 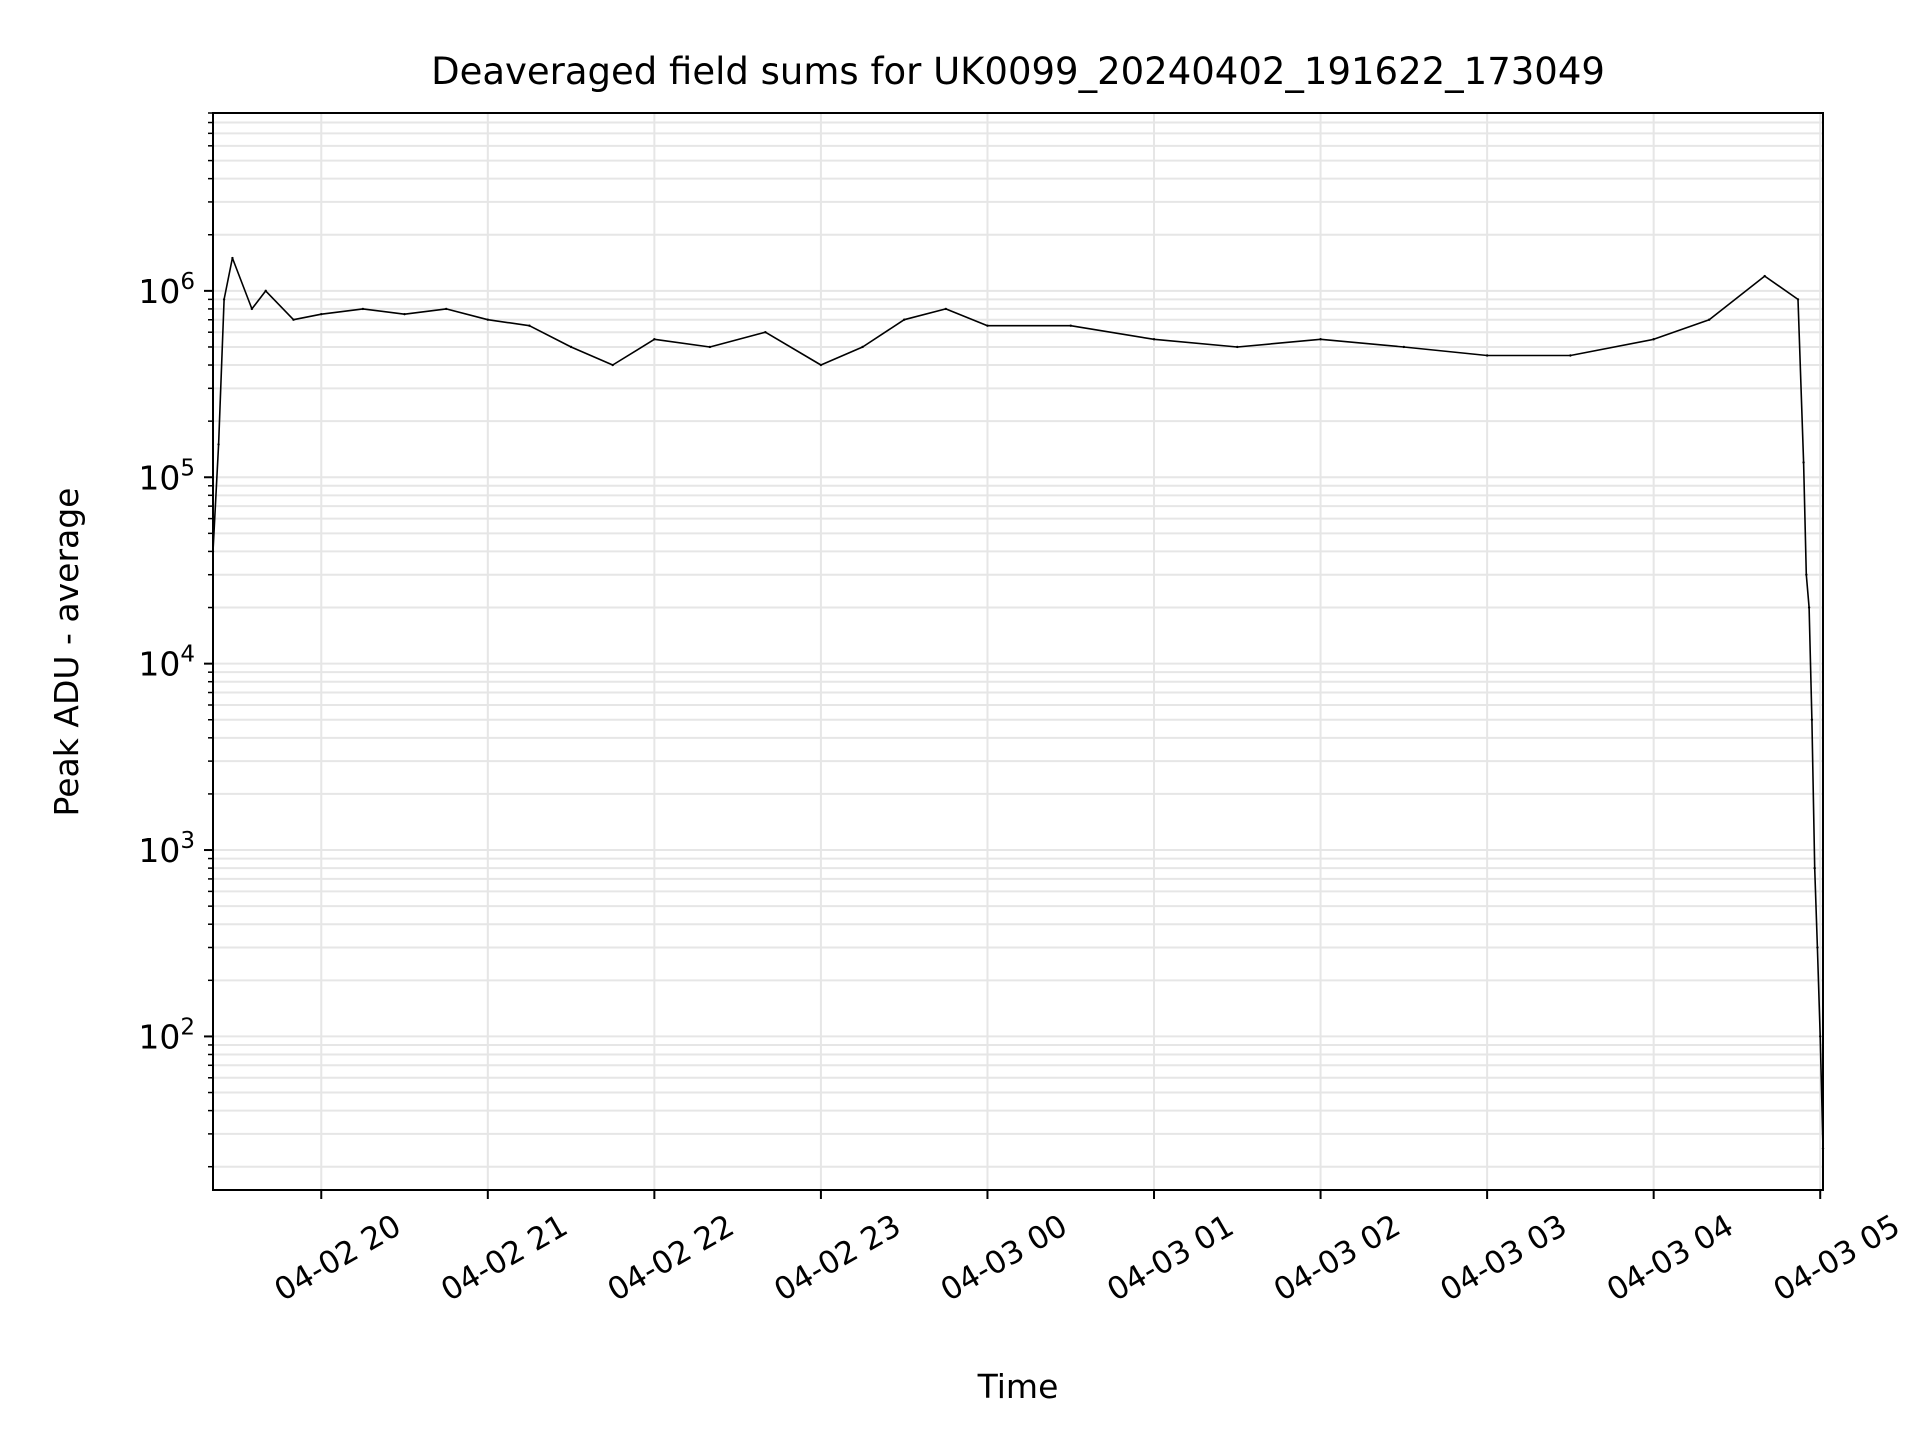 What do you see at coordinates (166, 476) in the screenshot?
I see `y-tick-label: 105` at bounding box center [166, 476].